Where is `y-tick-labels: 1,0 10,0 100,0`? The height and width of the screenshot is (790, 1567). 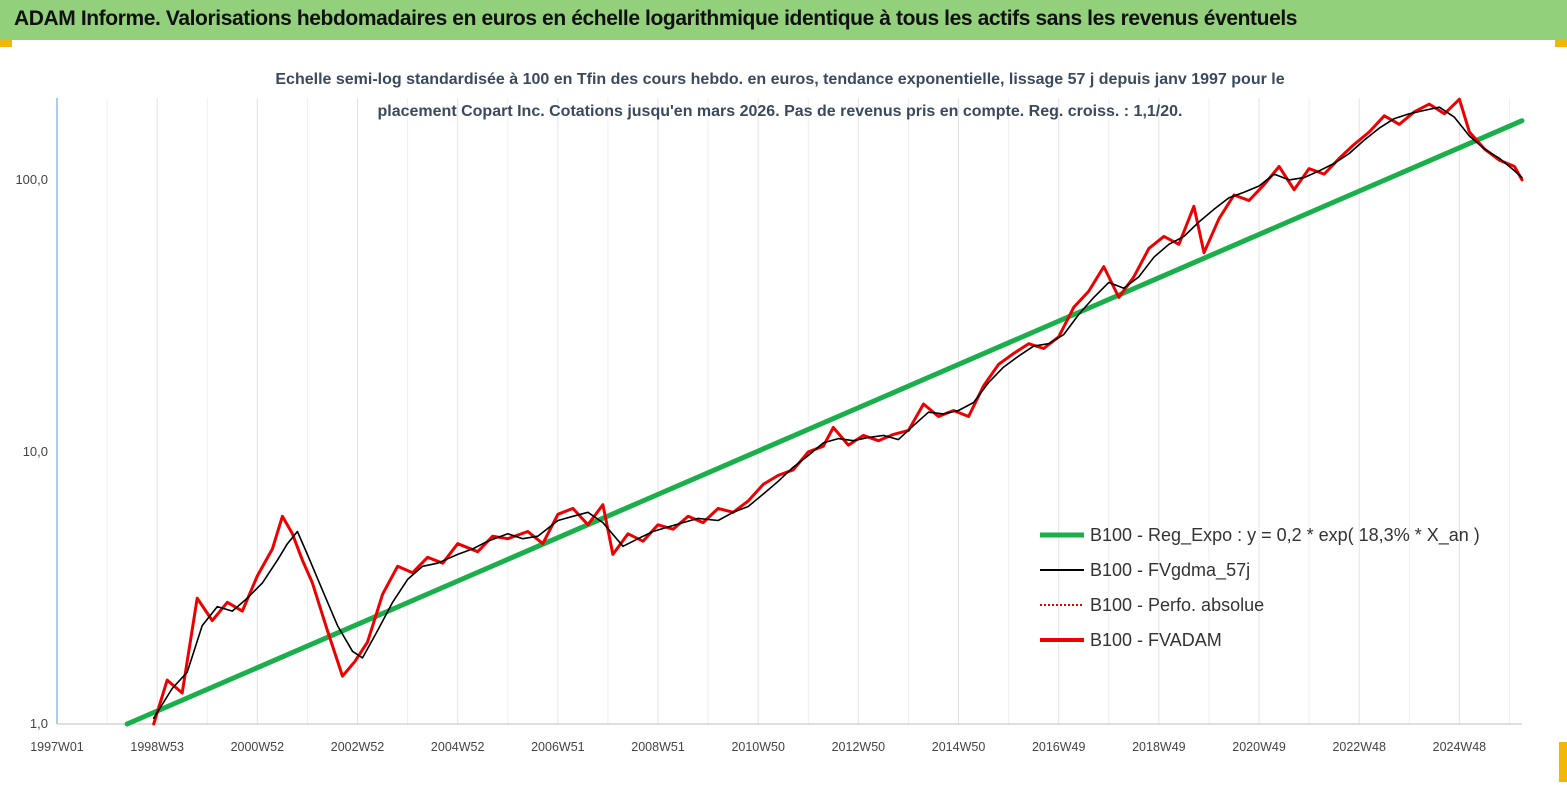
y-tick-labels: 1,0 10,0 100,0 is located at coordinates (31, 451).